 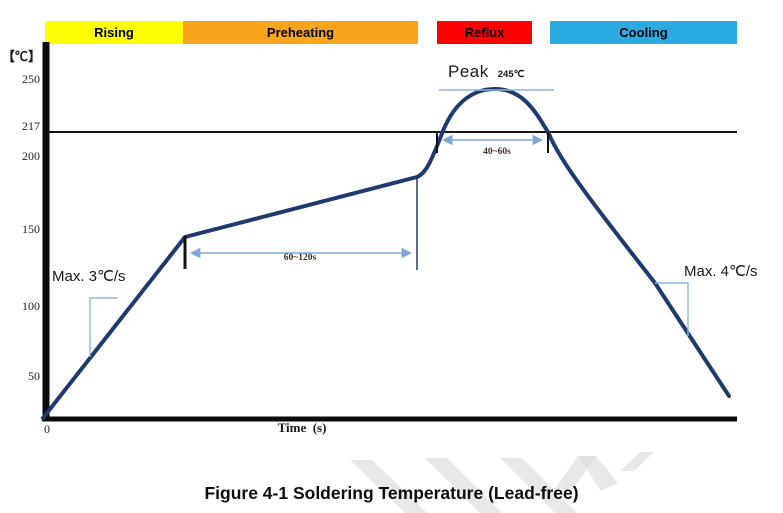 What do you see at coordinates (511, 74) in the screenshot?
I see `peak-value: 245℃` at bounding box center [511, 74].